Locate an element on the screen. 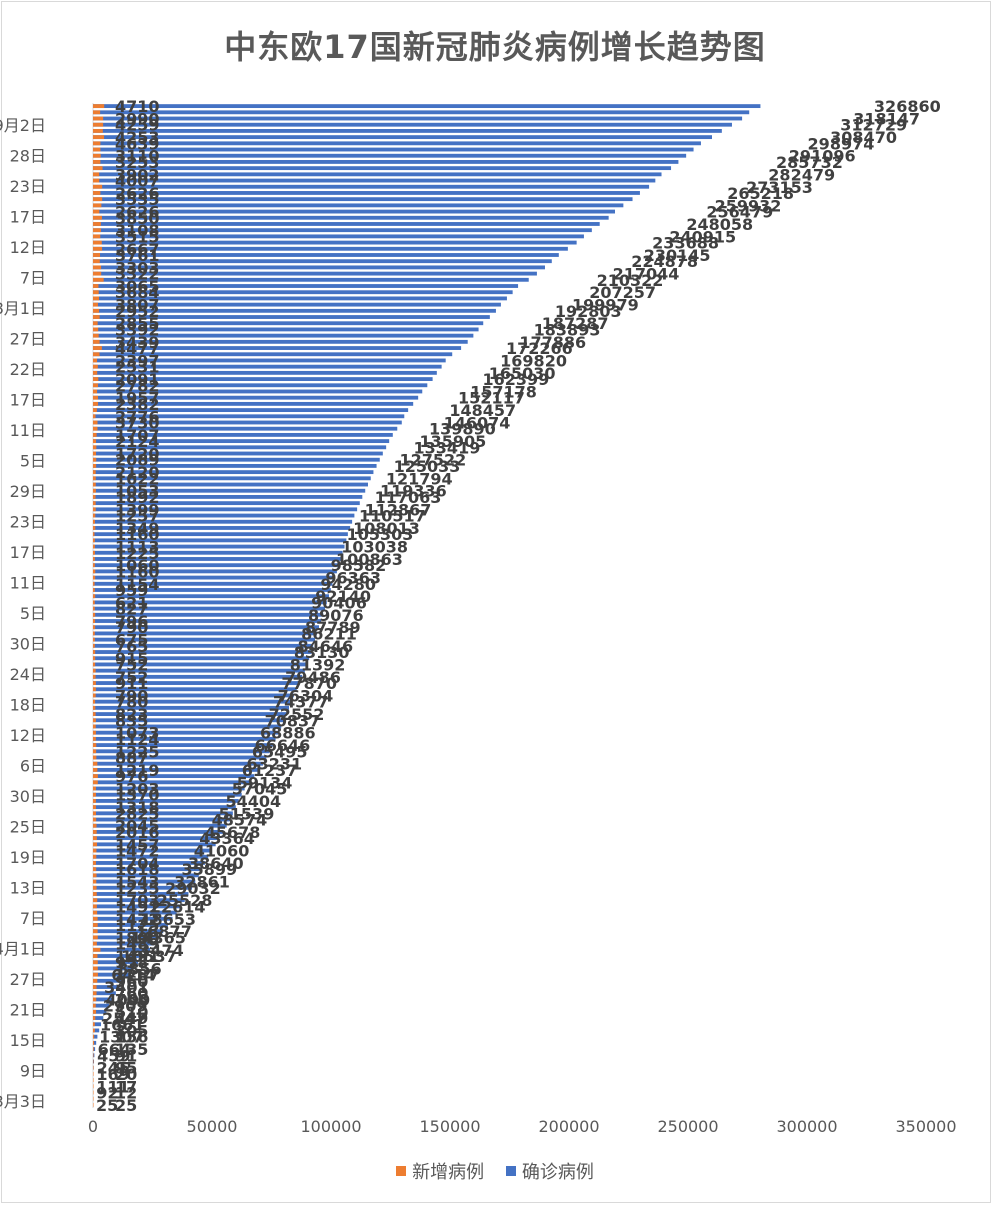 Image resolution: width=994 pixels, height=1206 pixels. data-label-confirmed: 76304 is located at coordinates (306, 695).